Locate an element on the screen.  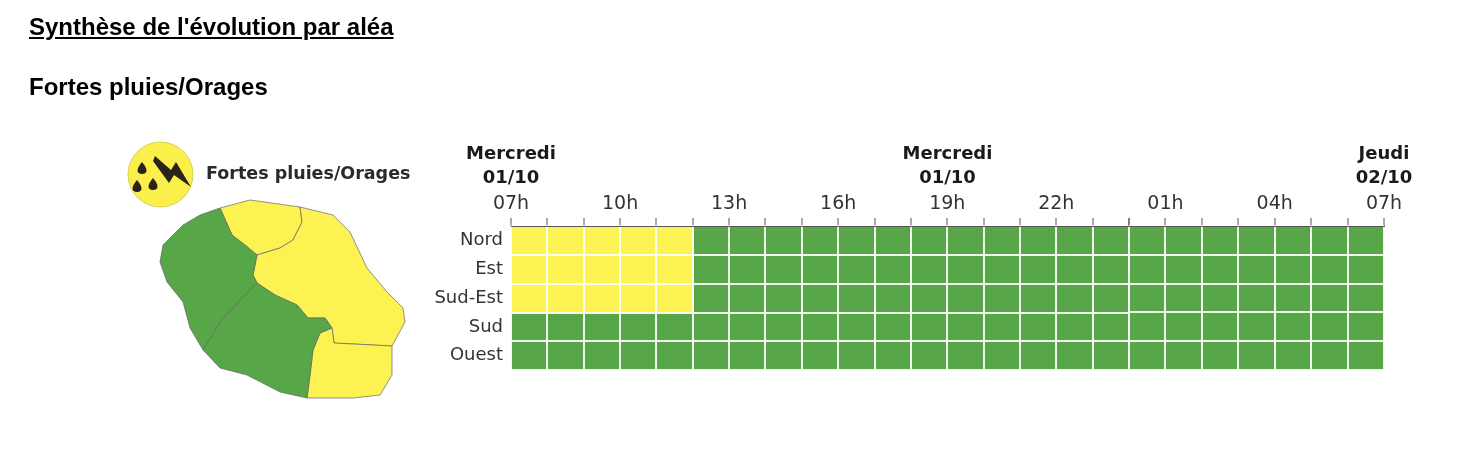
y-tick-label: Est is located at coordinates (489, 267).